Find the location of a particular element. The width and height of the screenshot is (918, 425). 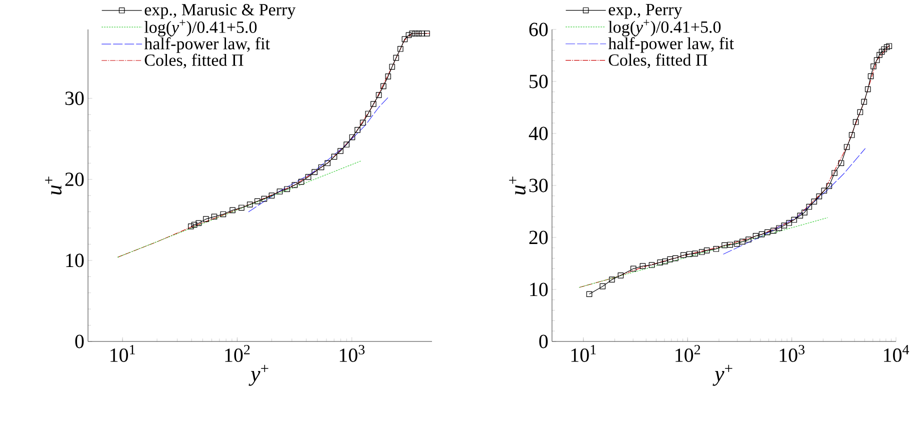

legend-label: exp., Marusic & Perry is located at coordinates (220, 11).